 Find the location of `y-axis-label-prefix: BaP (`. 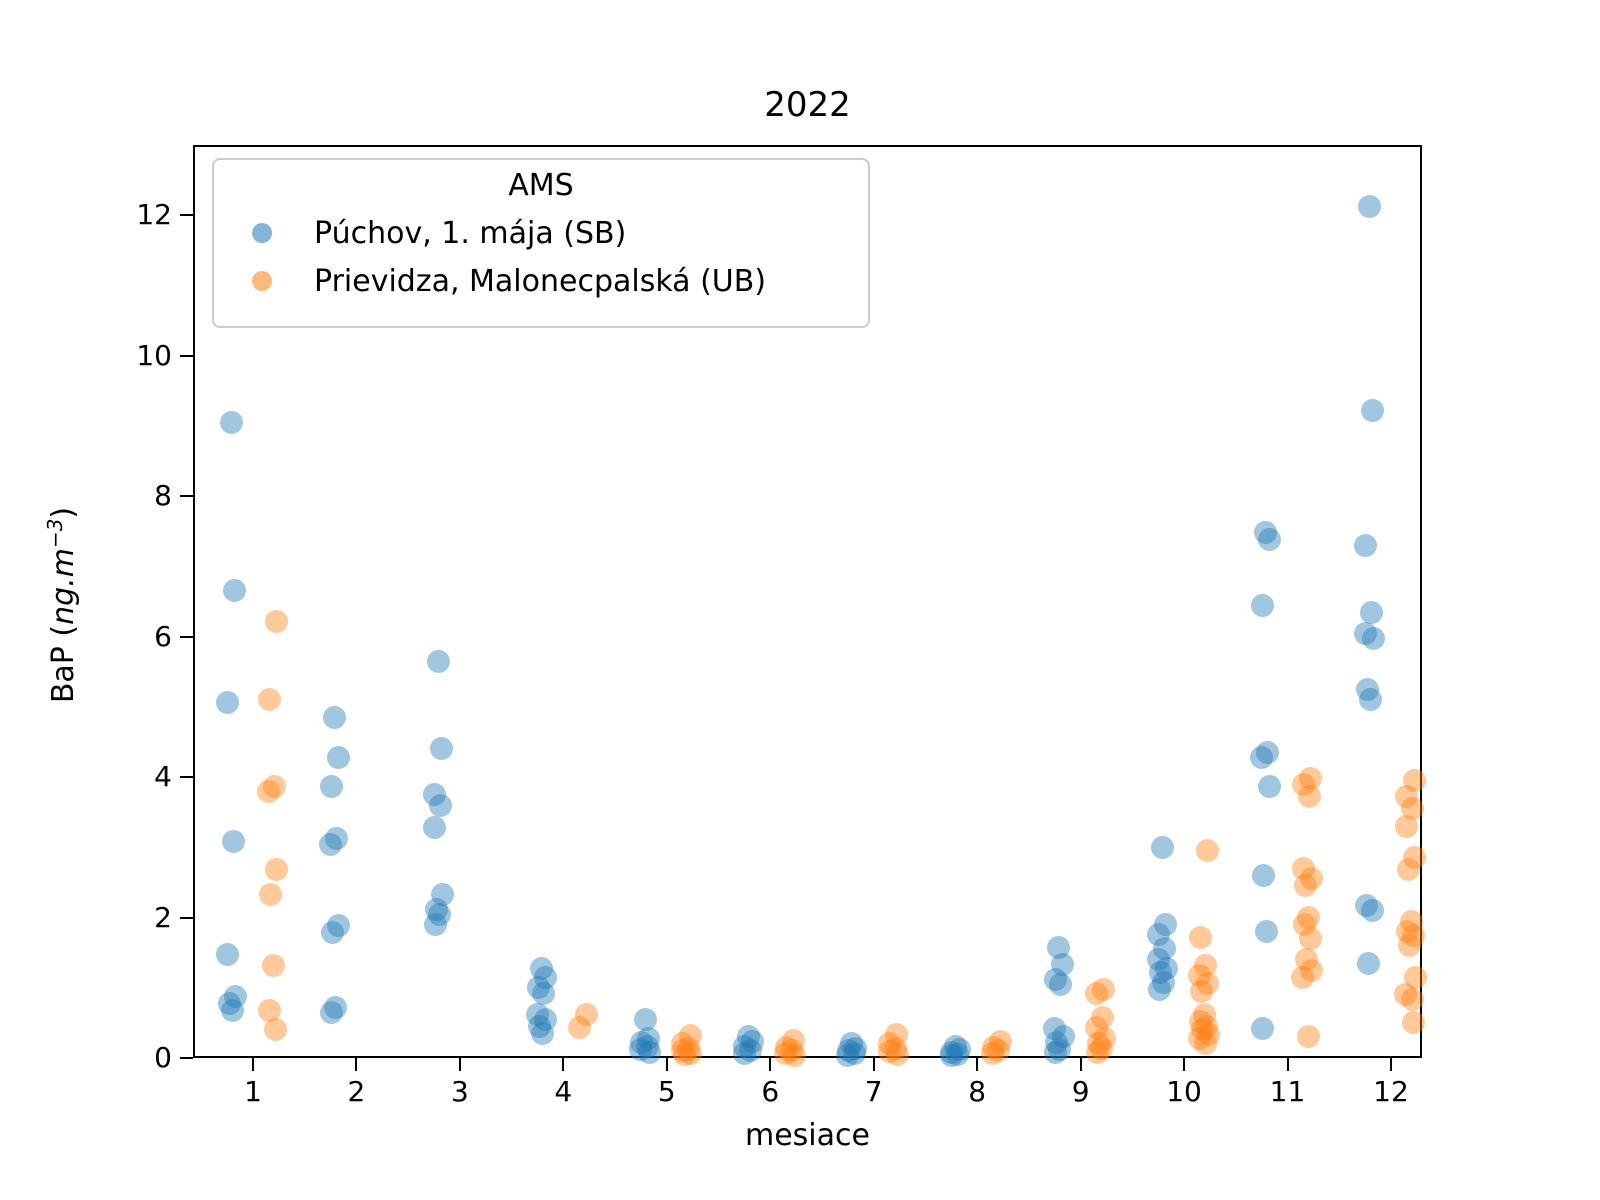

y-axis-label-prefix: BaP ( is located at coordinates (63, 664).